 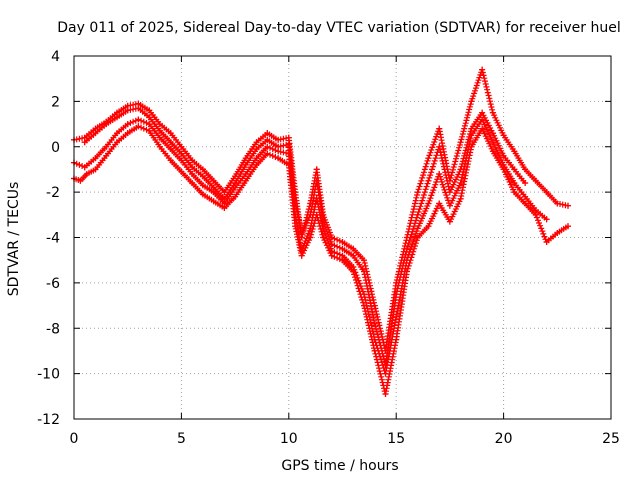 What do you see at coordinates (181, 439) in the screenshot?
I see `x-tick-label: 5` at bounding box center [181, 439].